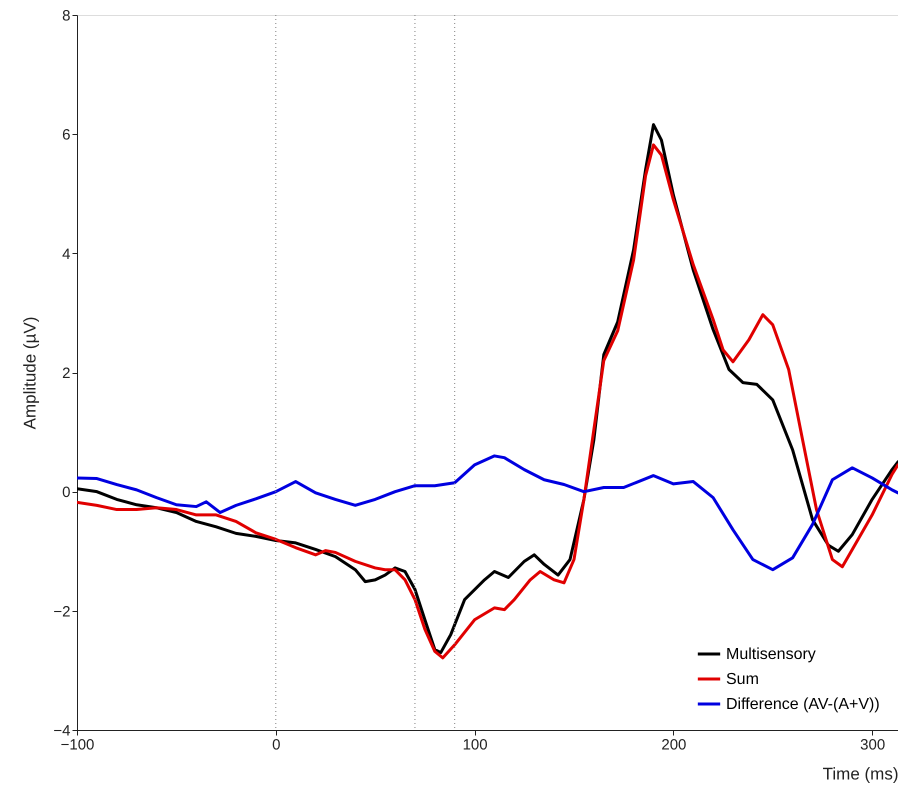 This screenshot has height=808, width=898. Describe the element at coordinates (860, 774) in the screenshot. I see `x-axis-title: Time (ms)` at that location.